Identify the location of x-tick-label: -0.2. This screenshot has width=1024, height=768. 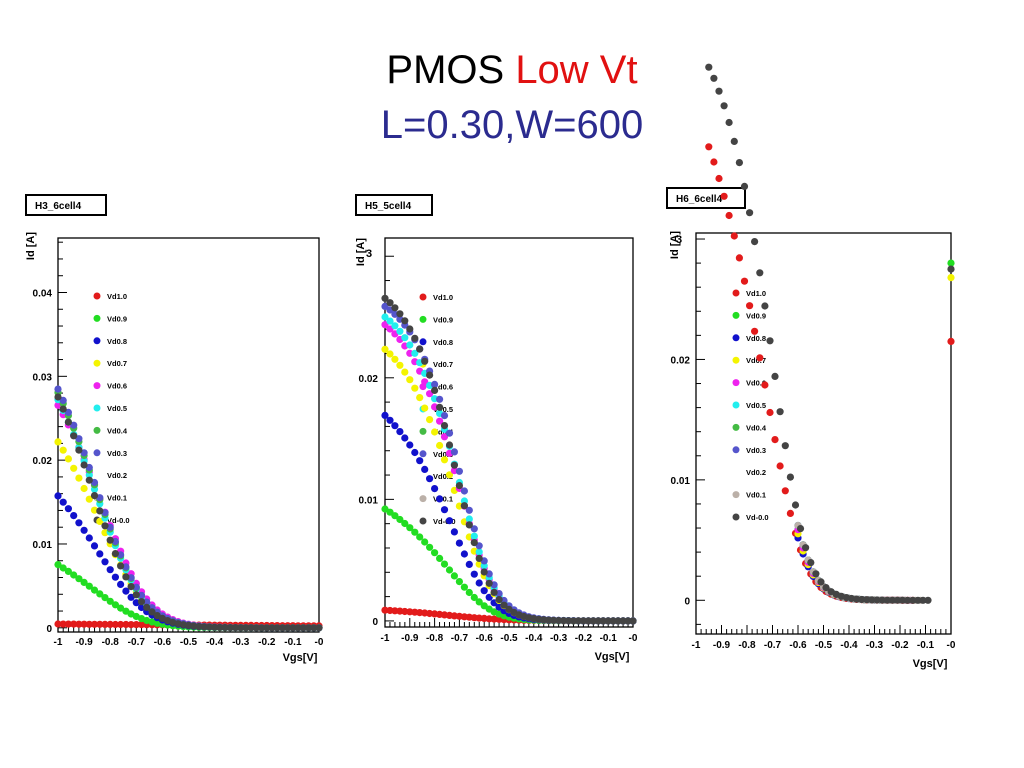
(900, 645).